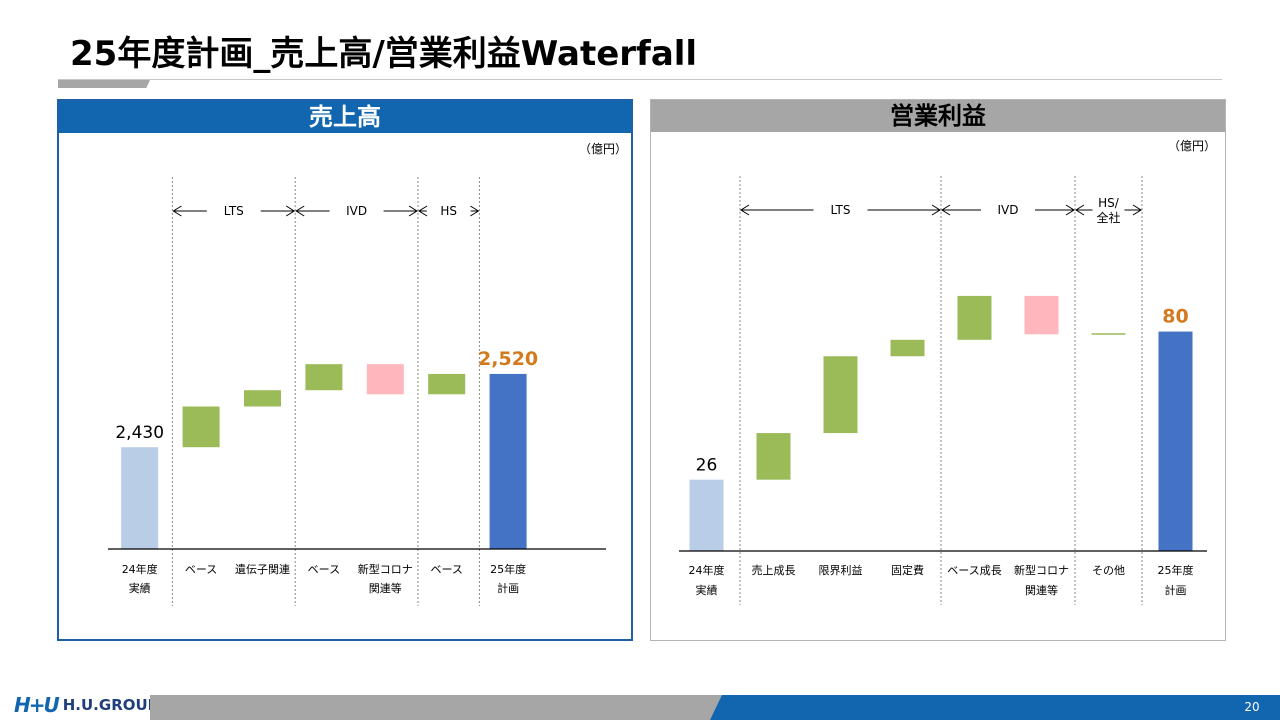  Describe the element at coordinates (907, 570) in the screenshot. I see `category-label: 固定費` at that location.